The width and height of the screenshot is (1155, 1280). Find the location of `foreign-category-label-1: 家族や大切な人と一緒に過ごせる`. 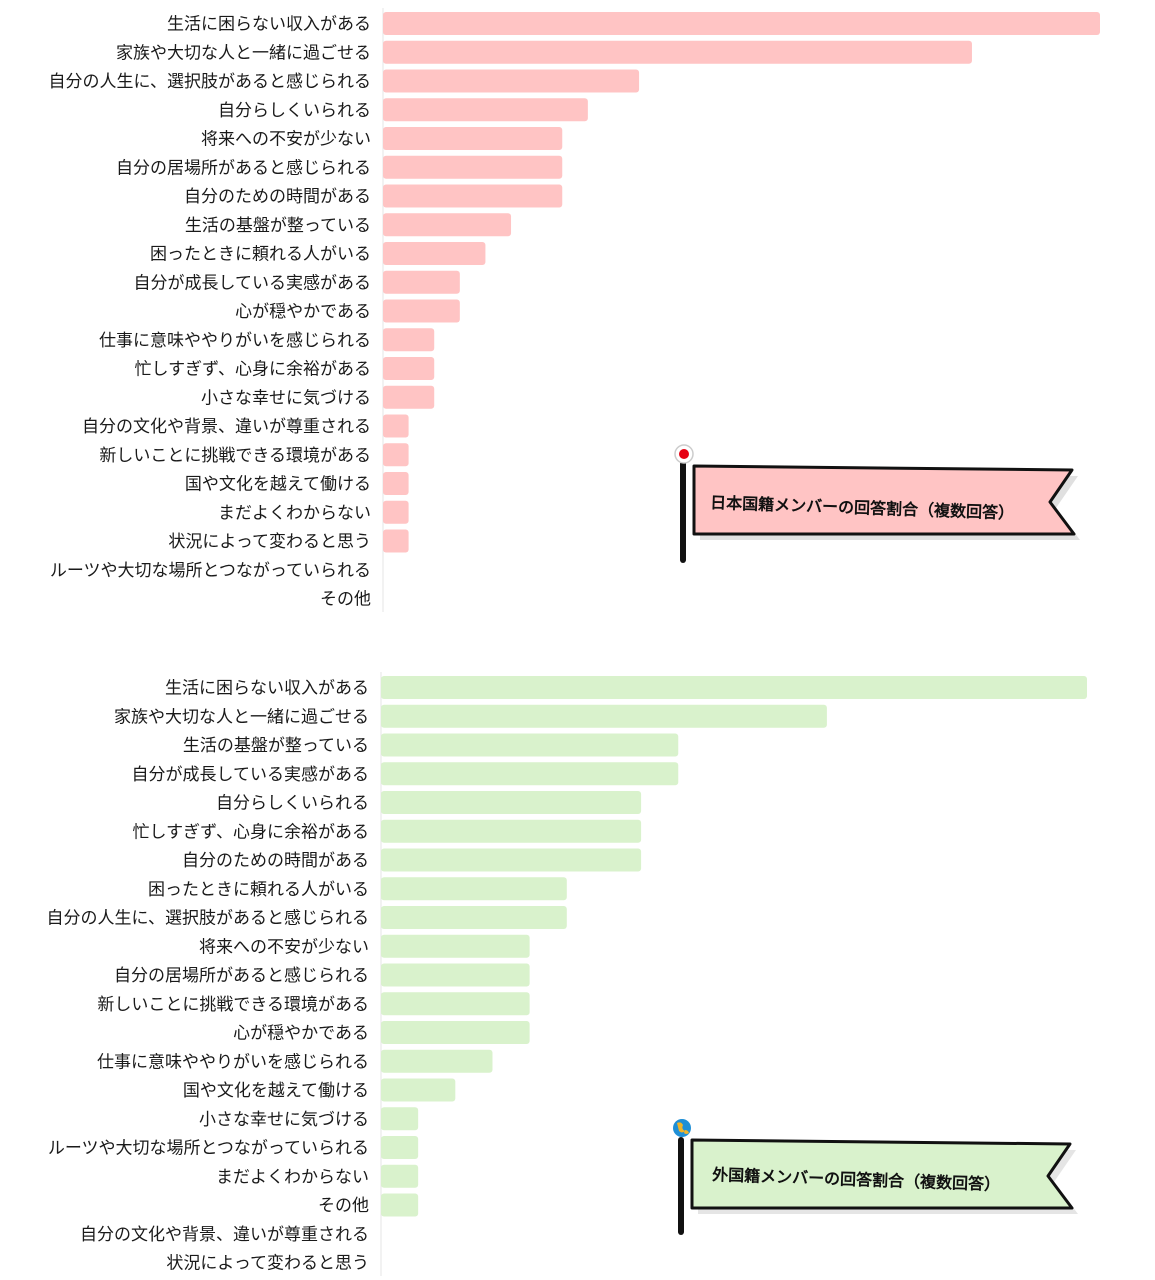

foreign-category-label-1: 家族や大切な人と一緒に過ごせる is located at coordinates (241, 717).